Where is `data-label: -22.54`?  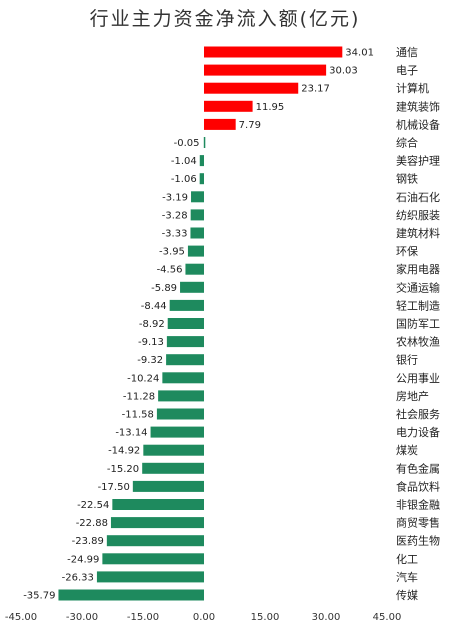
data-label: -22.54 is located at coordinates (93, 505).